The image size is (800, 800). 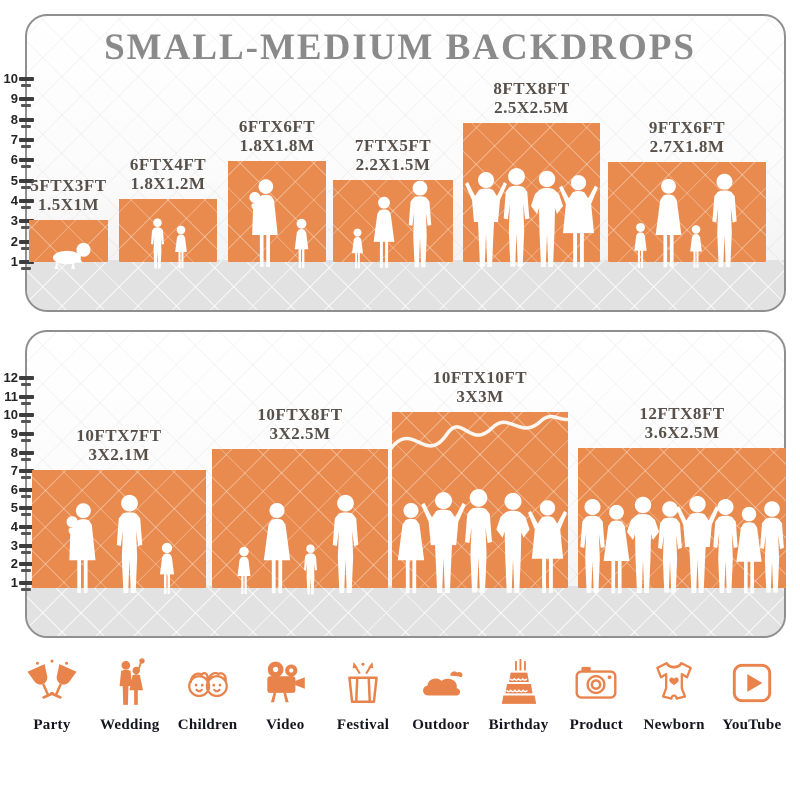 I want to click on backdrop-size-label: 8FTX8FT 2.5X2.5M, so click(x=532, y=98).